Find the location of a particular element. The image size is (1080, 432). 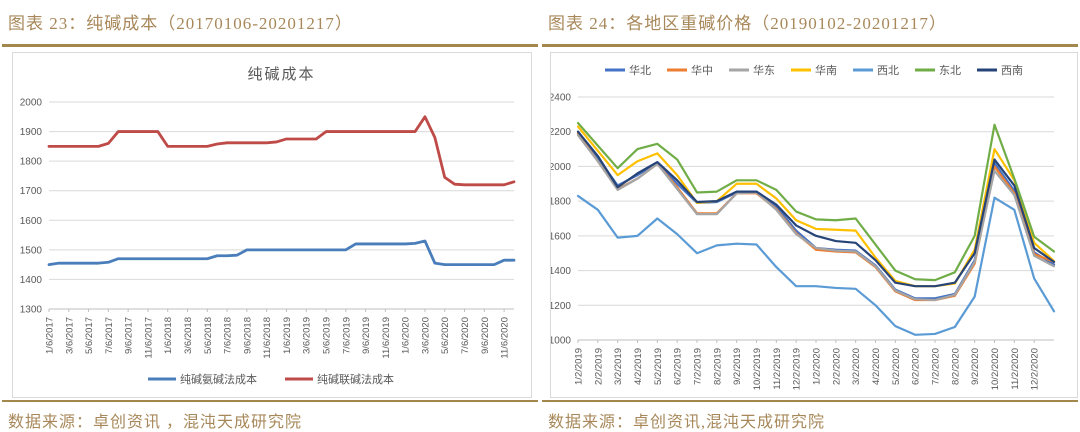

svg-text: 3/2/2020 is located at coordinates (856, 366).